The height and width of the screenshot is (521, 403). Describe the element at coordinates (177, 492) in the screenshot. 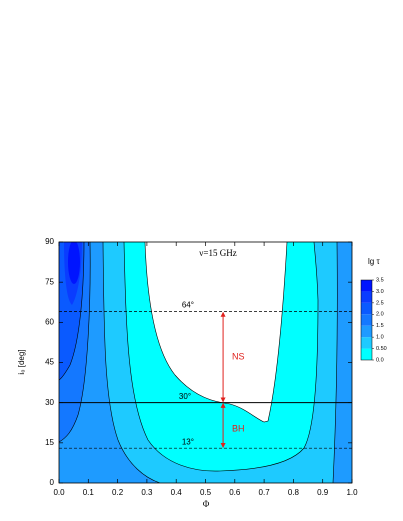

I see `x-tick-label: 0.4` at that location.